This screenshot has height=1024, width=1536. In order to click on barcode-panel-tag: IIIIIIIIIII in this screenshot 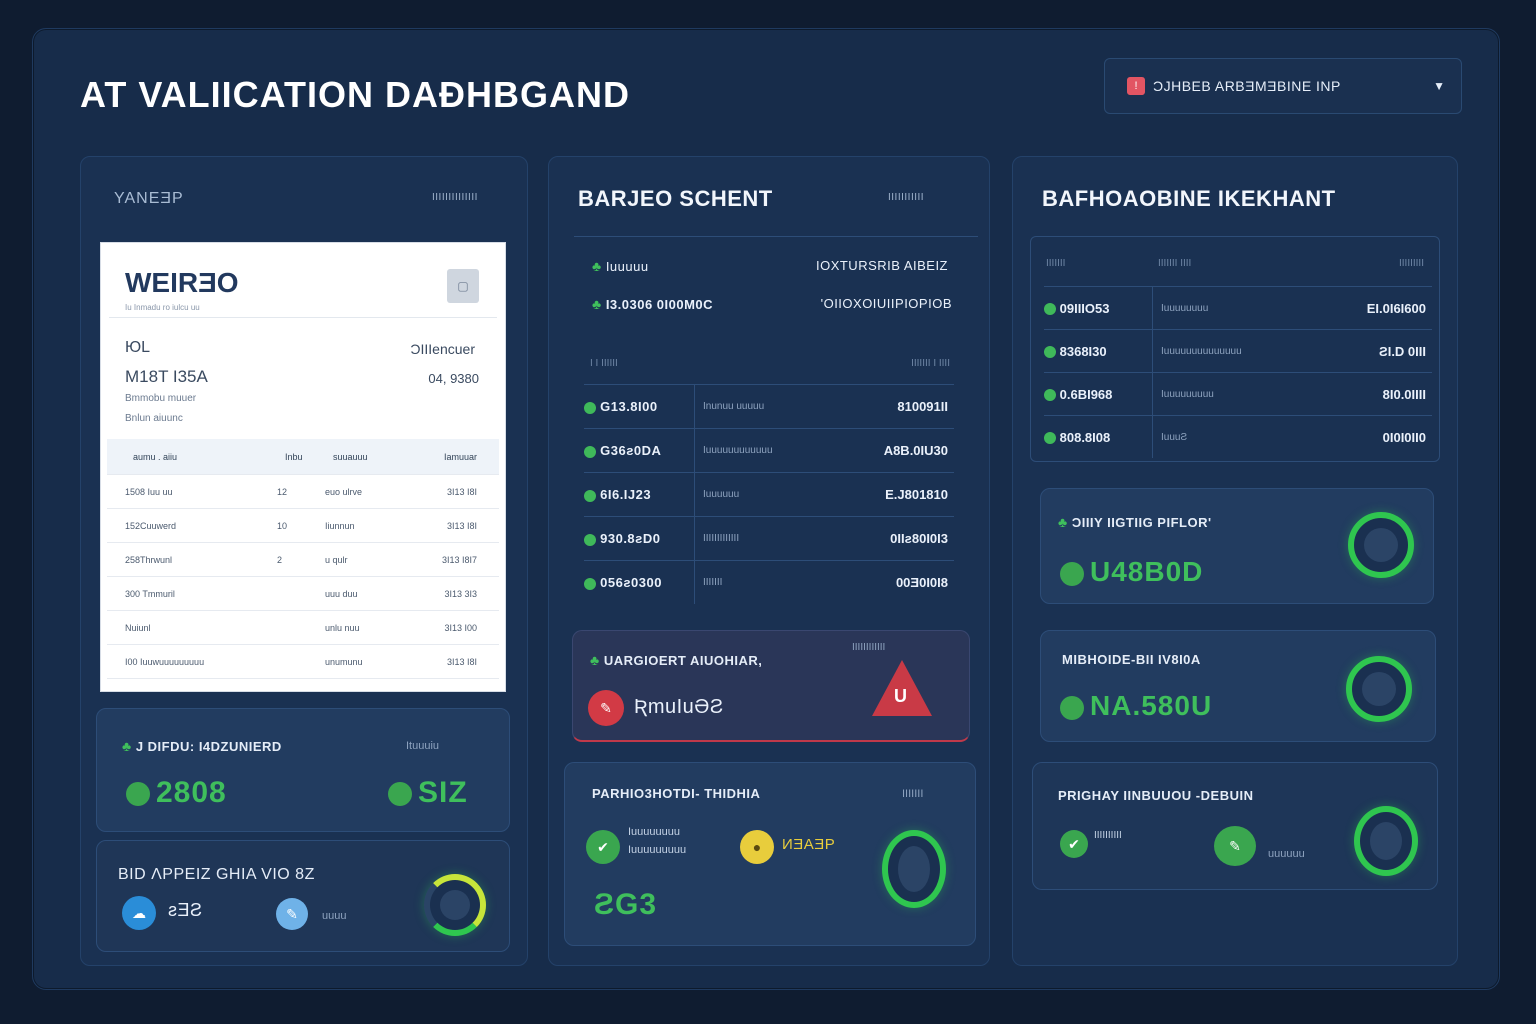, I will do `click(906, 197)`.